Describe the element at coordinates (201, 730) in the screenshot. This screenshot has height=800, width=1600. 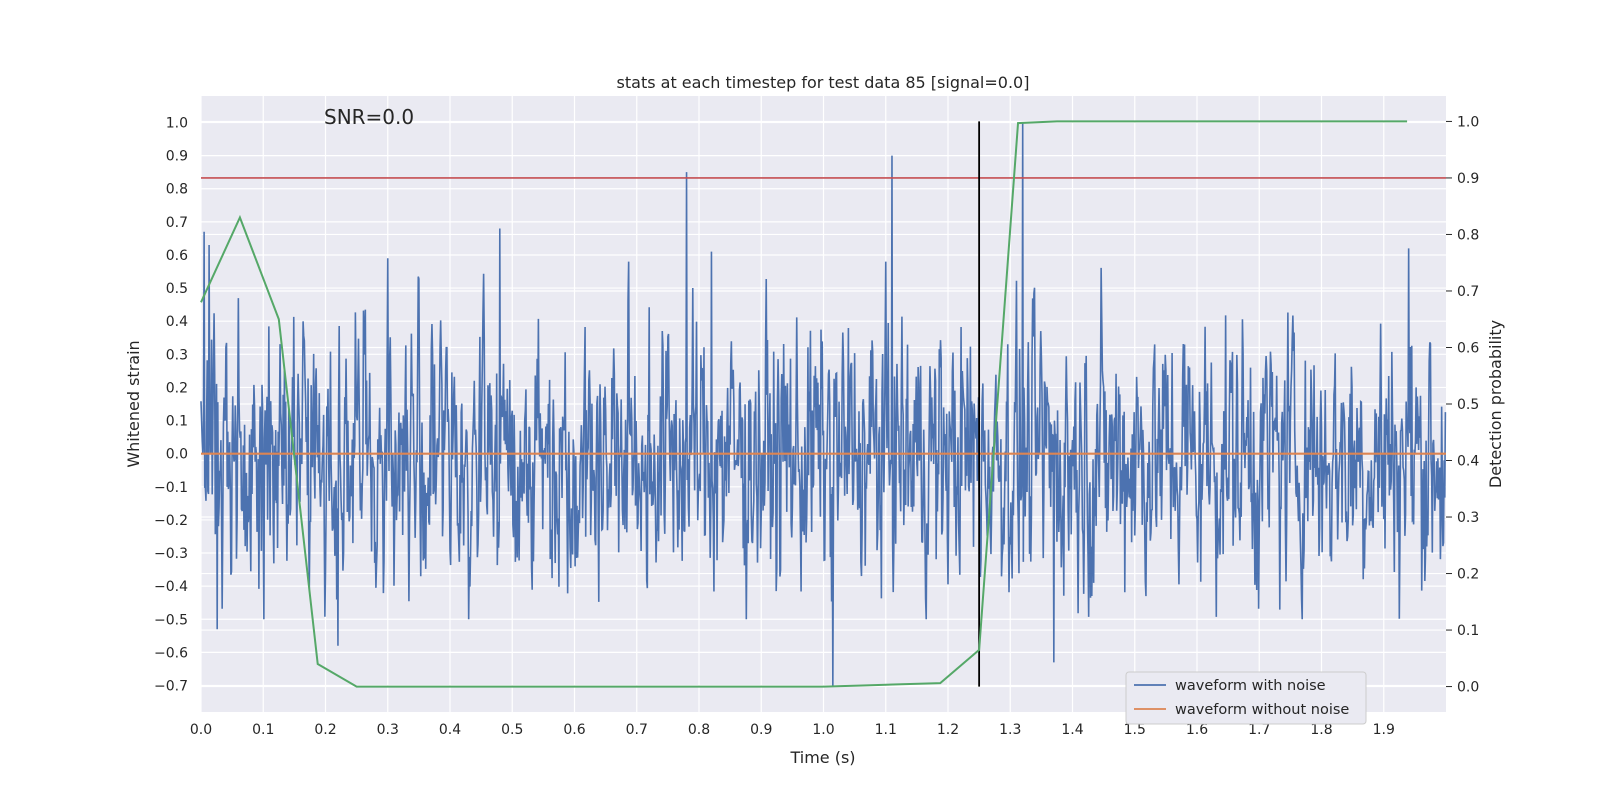
I see `x-tick-label: 0.0` at that location.